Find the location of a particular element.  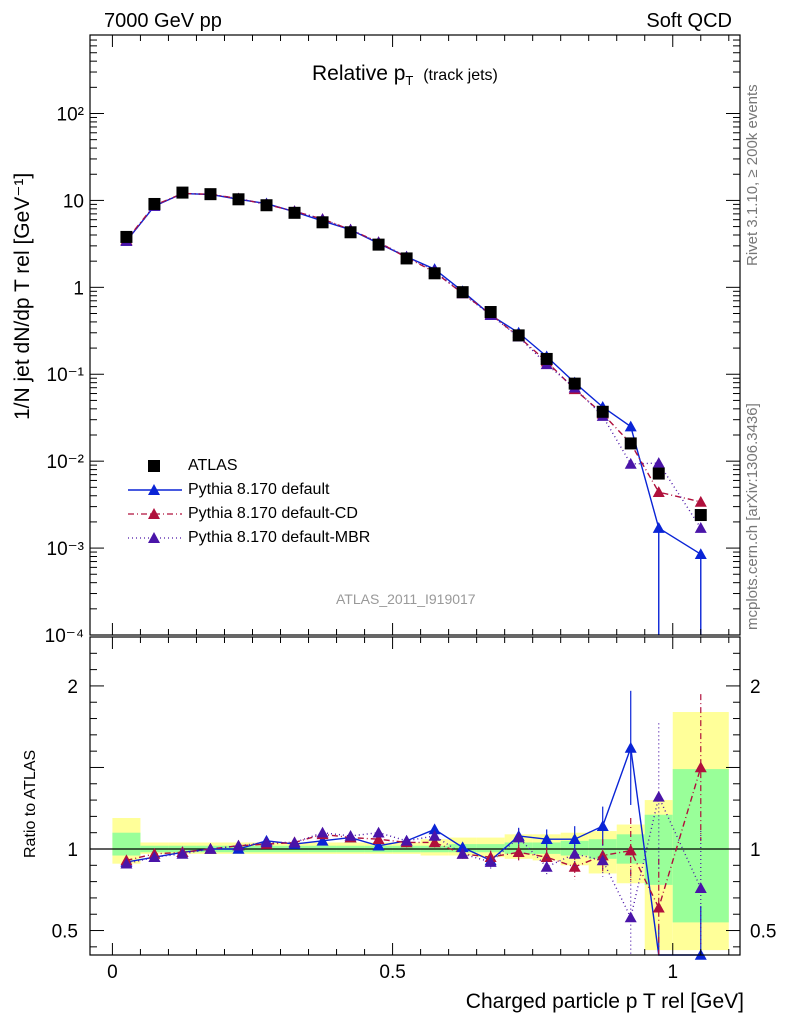

ratio-line-cd is located at coordinates (414, 838).